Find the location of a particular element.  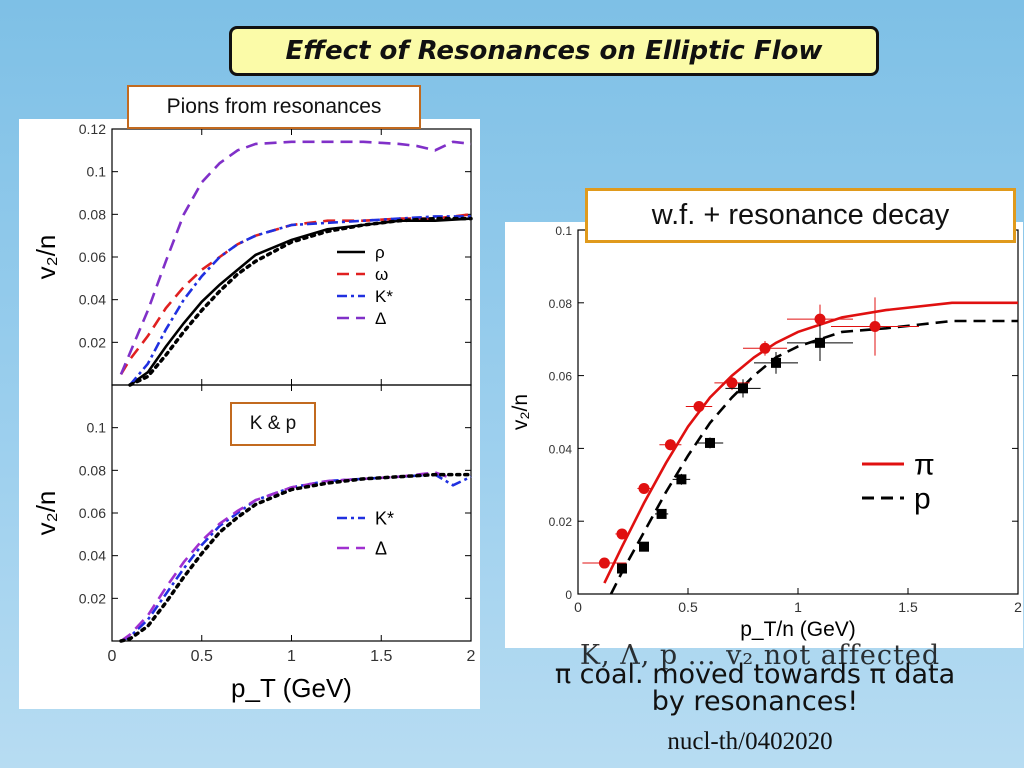

caption-by-resonances: by resonances! is located at coordinates (755, 701).